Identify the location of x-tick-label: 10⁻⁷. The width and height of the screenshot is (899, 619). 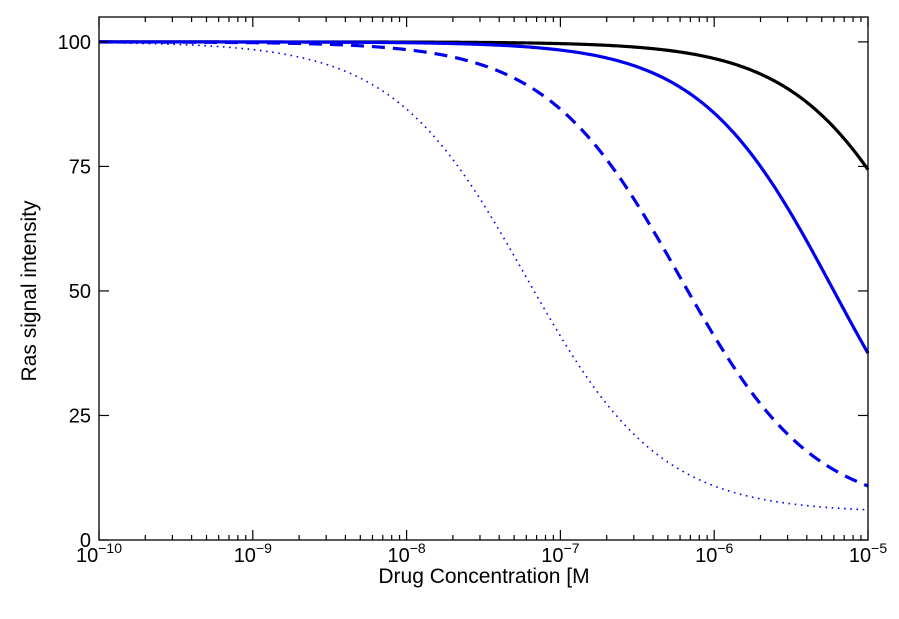
(560, 553).